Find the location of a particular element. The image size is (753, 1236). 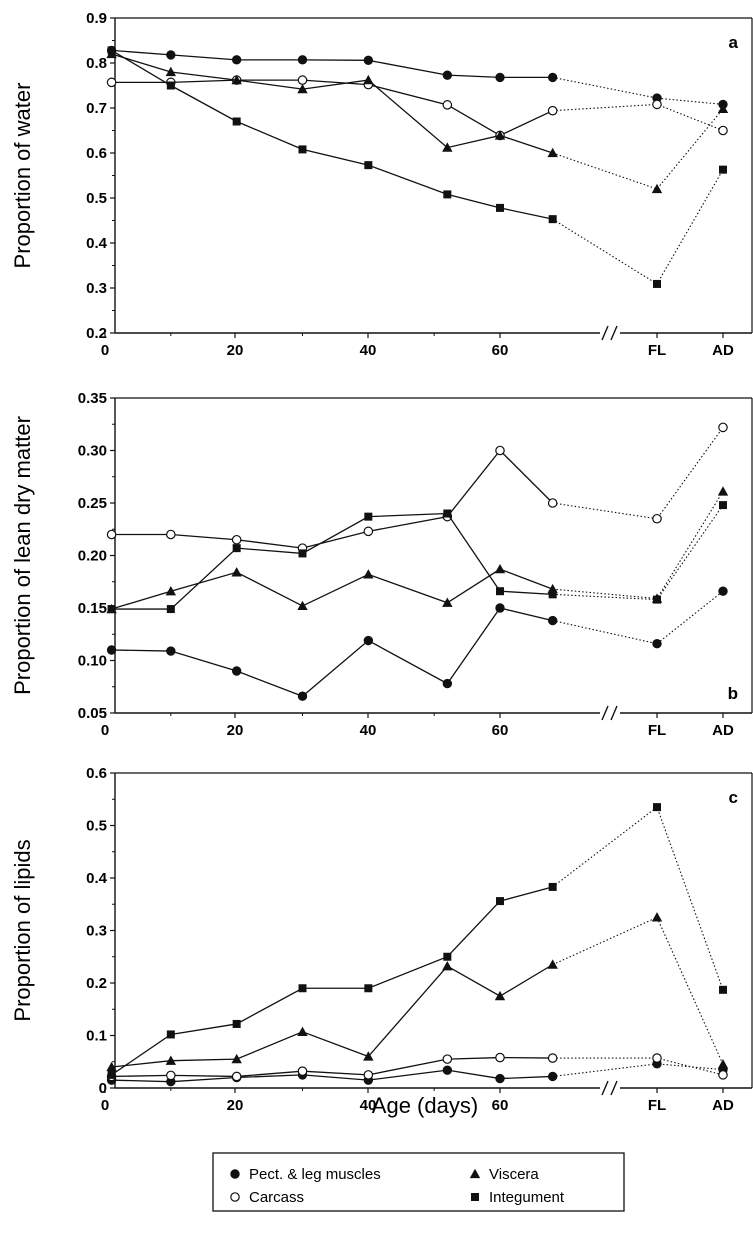

y-tick-label: 0.1 is located at coordinates (96, 1036).